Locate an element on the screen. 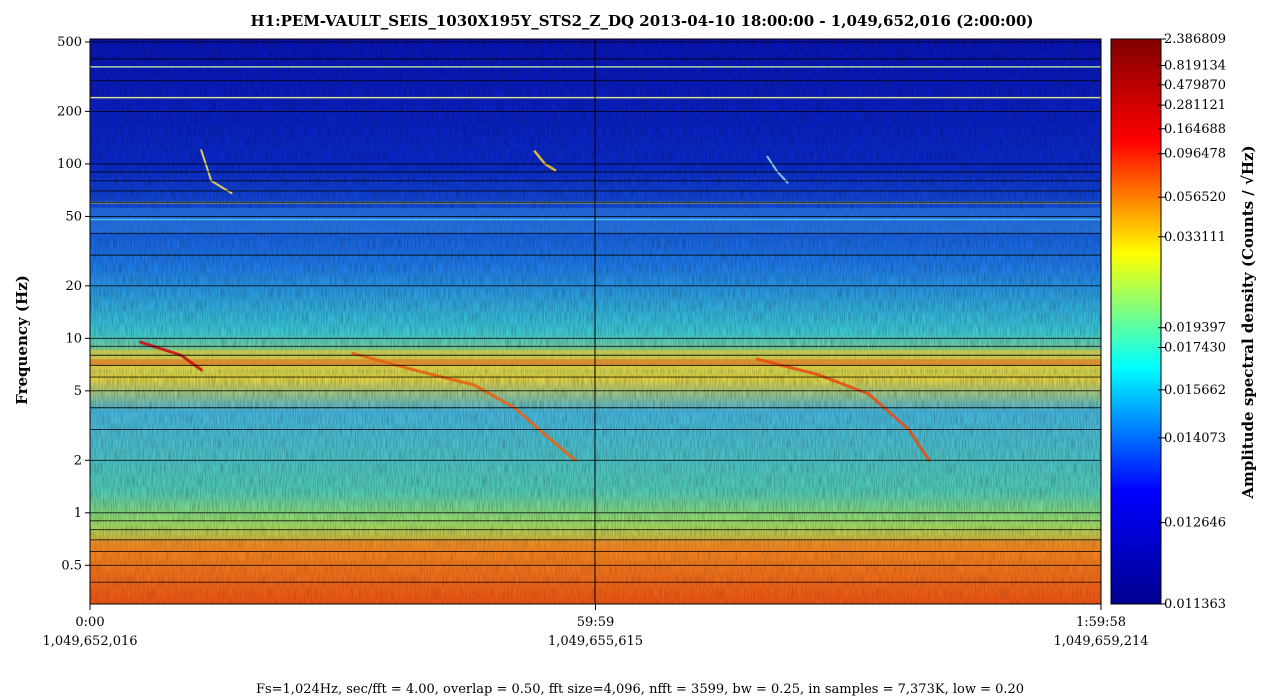  colorbar-tick-label: 2.386809 is located at coordinates (1195, 39).